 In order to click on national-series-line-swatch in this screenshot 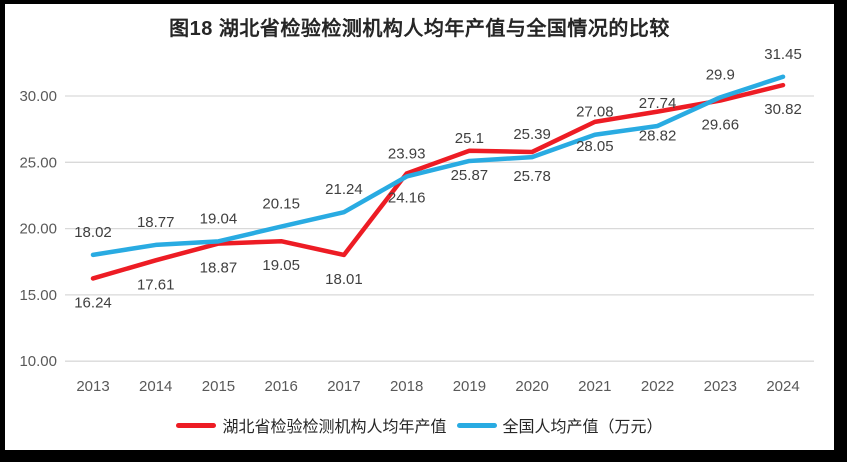, I will do `click(476, 425)`.